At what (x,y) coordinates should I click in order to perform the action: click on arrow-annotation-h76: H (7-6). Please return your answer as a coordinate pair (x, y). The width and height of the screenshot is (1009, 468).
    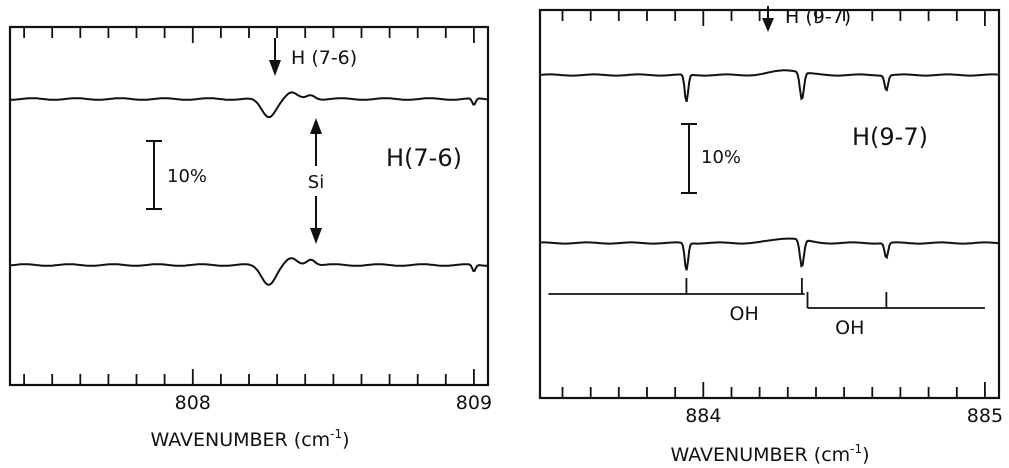
    Looking at the image, I should click on (313, 57).